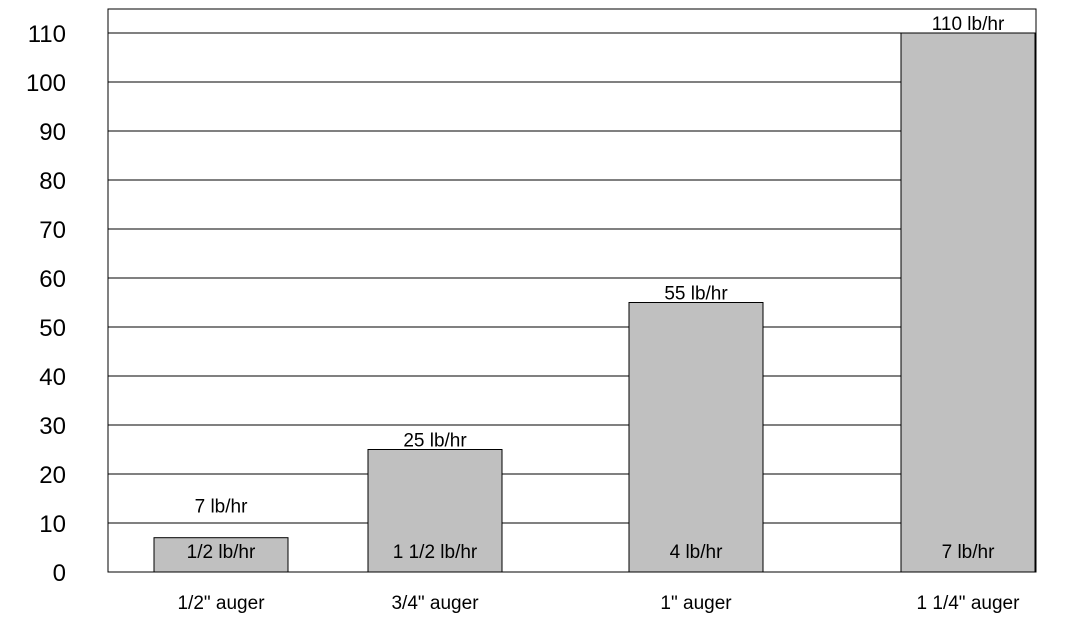  I want to click on bar-top-label: 25 lb/hr, so click(435, 441).